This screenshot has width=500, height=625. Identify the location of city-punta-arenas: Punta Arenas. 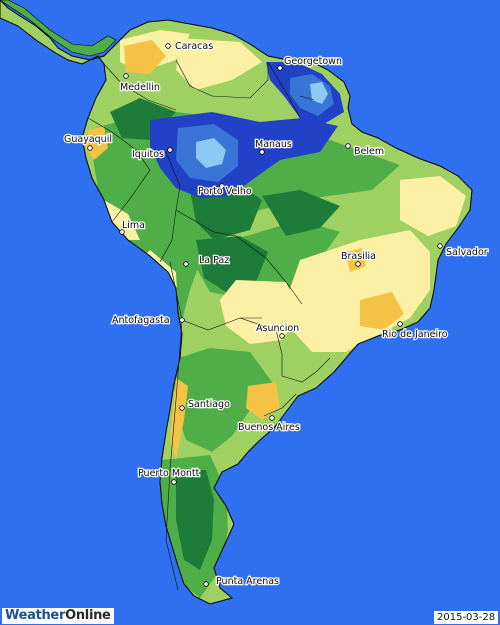
(241, 581).